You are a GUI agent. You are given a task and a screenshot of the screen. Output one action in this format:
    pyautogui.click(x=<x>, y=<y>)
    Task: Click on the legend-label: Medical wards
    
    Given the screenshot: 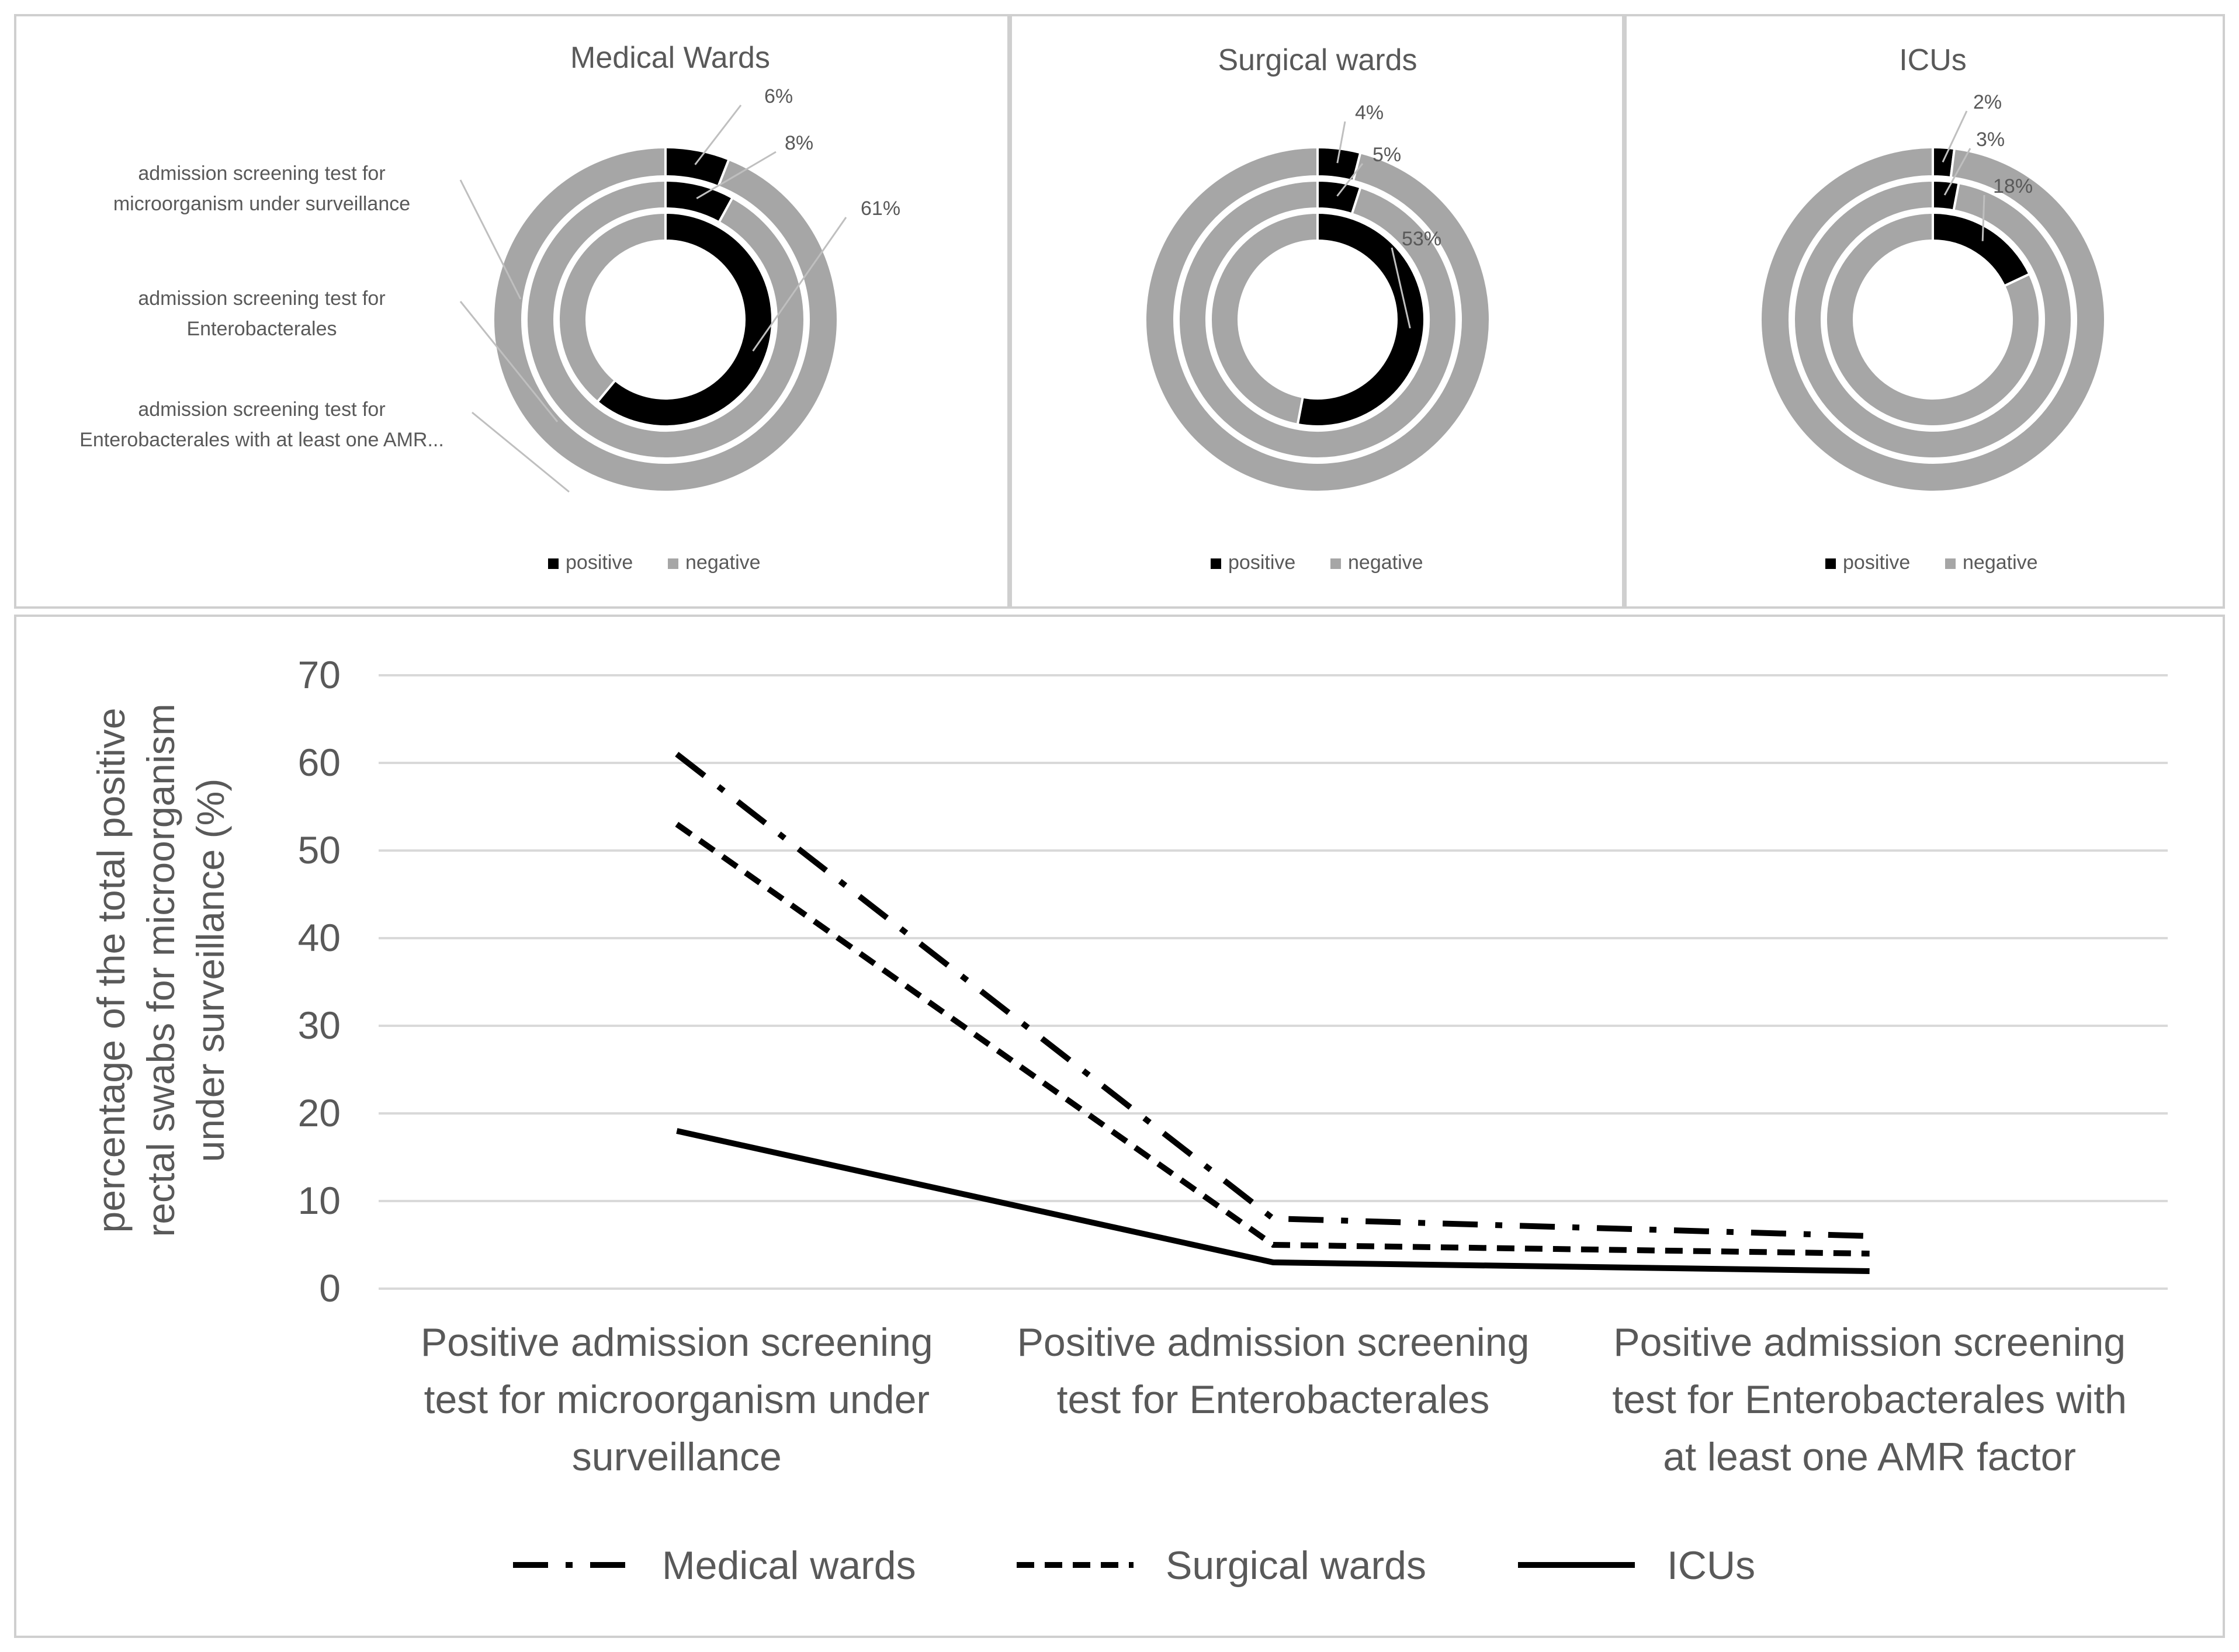 What is the action you would take?
    pyautogui.click(x=789, y=1565)
    